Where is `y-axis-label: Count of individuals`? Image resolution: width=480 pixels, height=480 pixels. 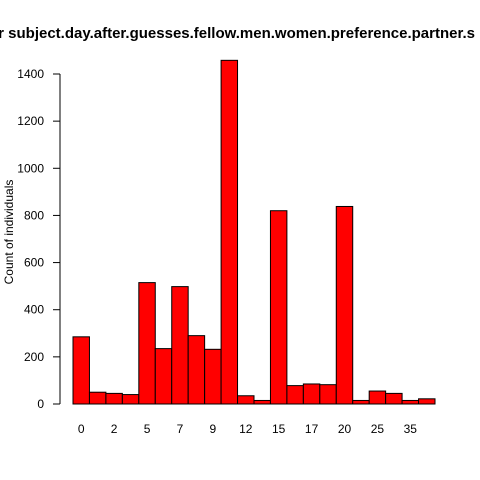 y-axis-label: Count of individuals is located at coordinates (9, 232).